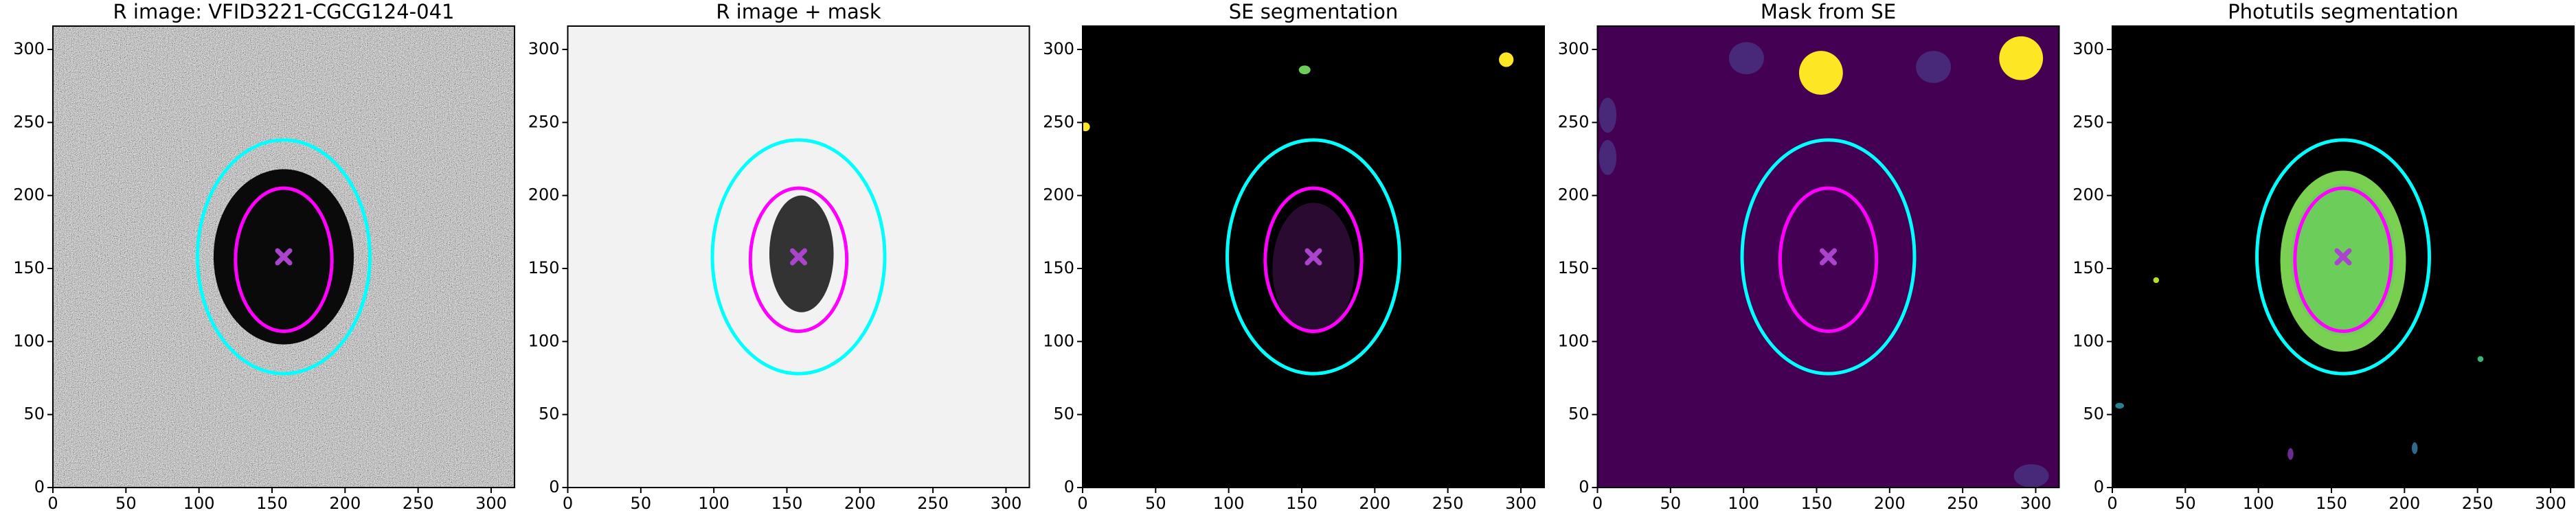  I want to click on panel-title: R image: VFID3221-CGCG124-041, so click(284, 11).